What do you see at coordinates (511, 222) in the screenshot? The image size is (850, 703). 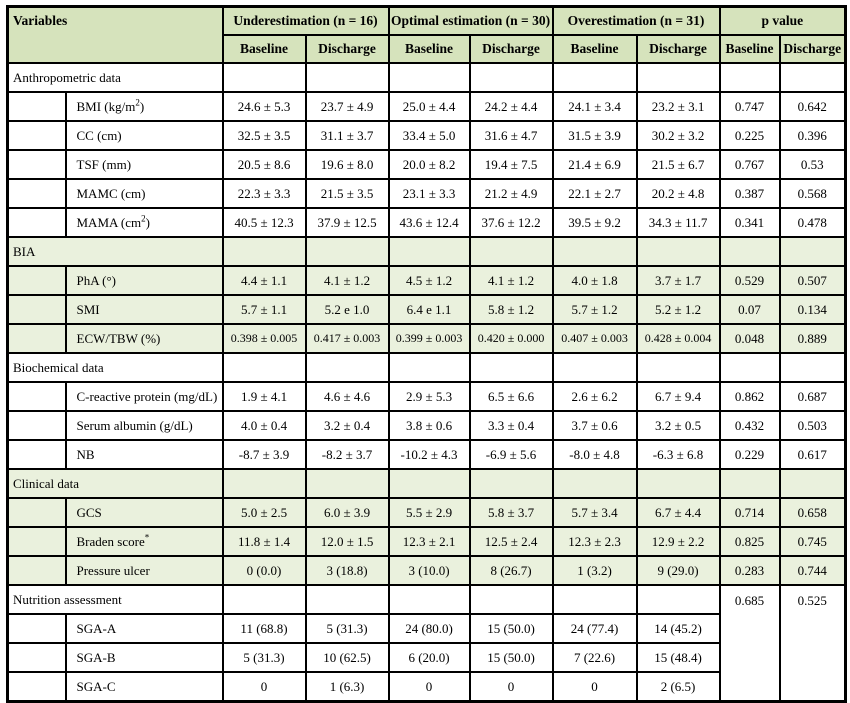 I see `value-cell: 37.6 ± 12.2` at bounding box center [511, 222].